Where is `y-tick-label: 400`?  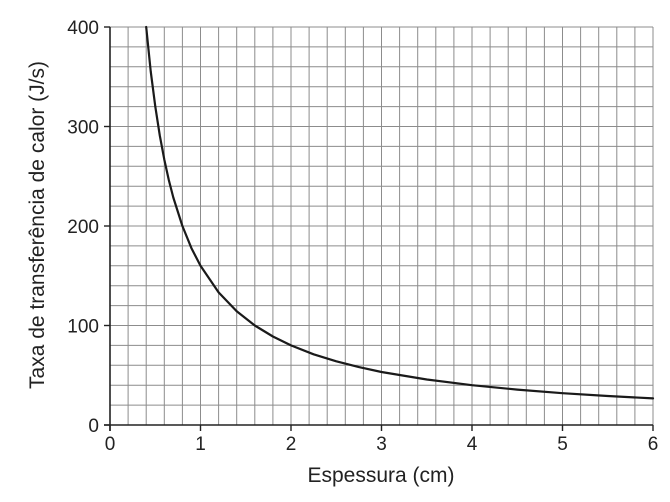
y-tick-label: 400 is located at coordinates (83, 28).